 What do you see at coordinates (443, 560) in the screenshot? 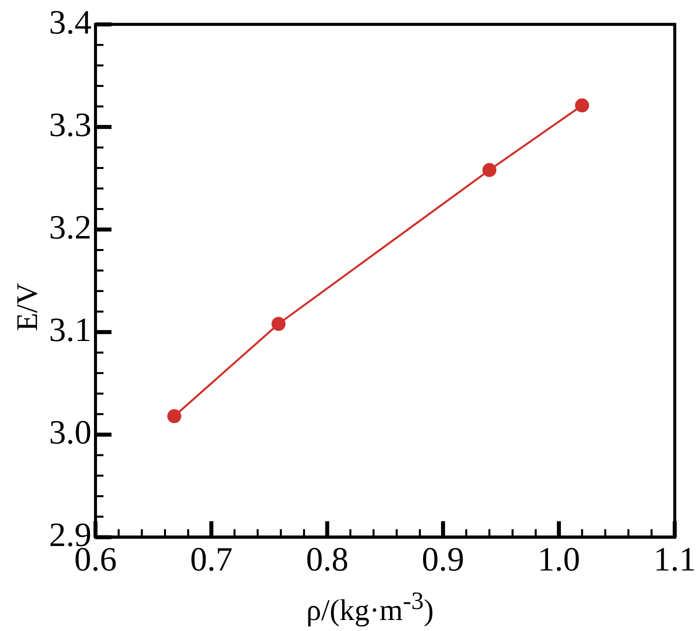
I see `x-tick-label: 0.9` at bounding box center [443, 560].